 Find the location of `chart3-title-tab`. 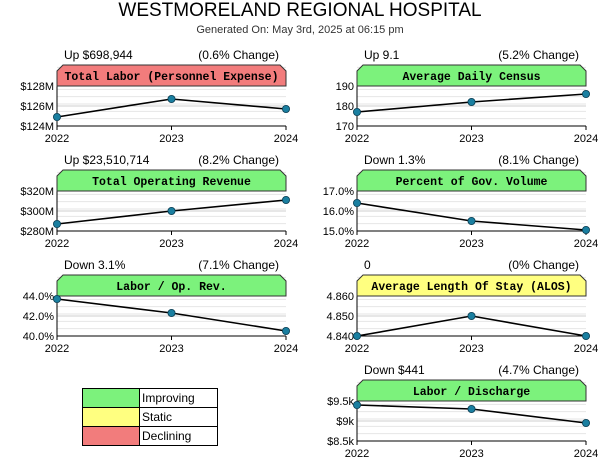

chart3-title-tab is located at coordinates (171, 180).